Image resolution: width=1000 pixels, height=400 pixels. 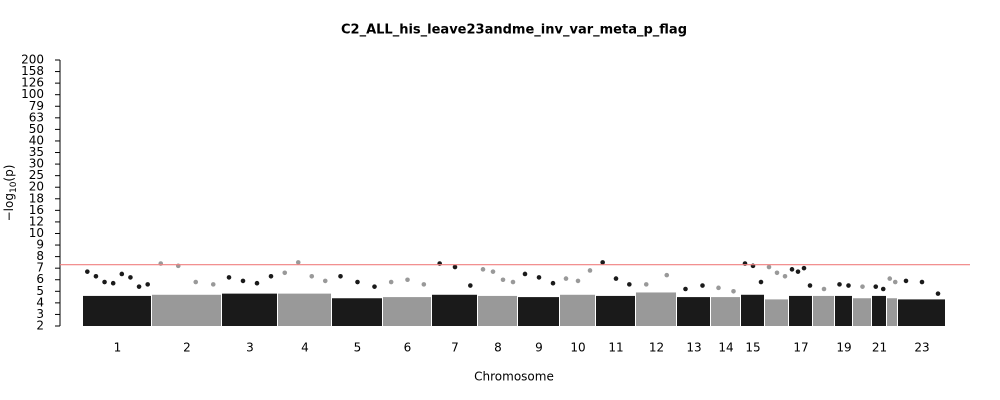 What do you see at coordinates (843, 348) in the screenshot?
I see `x-tick-label: 19` at bounding box center [843, 348].